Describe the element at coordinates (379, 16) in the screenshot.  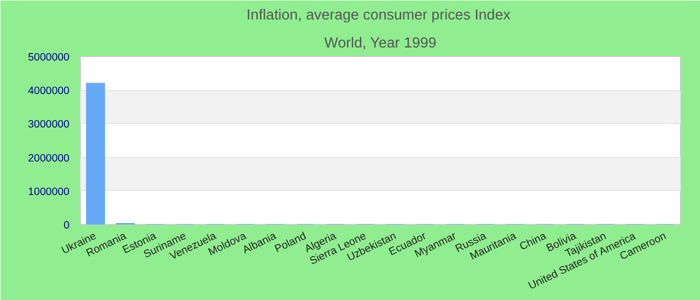
I see `chart-title: Inflation, average consumer prices Index` at that location.